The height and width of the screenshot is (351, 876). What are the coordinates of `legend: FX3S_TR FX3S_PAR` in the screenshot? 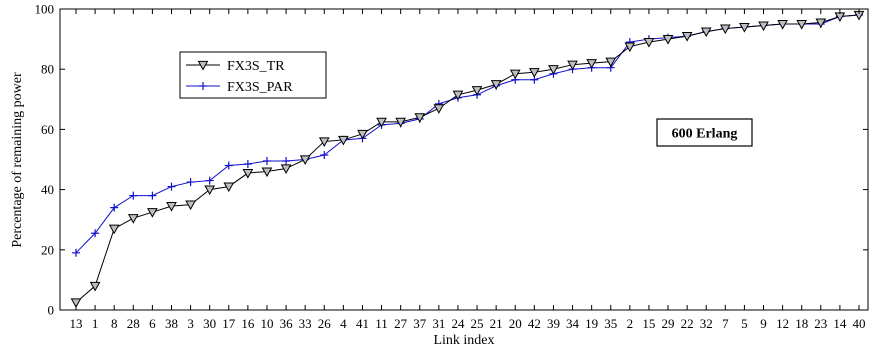 It's located at (253, 75).